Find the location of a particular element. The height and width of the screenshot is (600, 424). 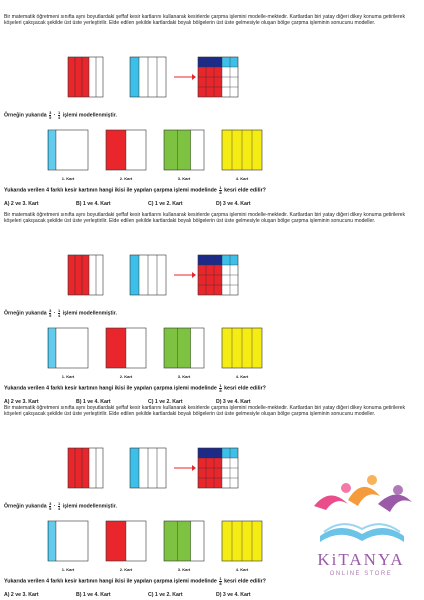

kitanya-logo is located at coordinates (362, 533).